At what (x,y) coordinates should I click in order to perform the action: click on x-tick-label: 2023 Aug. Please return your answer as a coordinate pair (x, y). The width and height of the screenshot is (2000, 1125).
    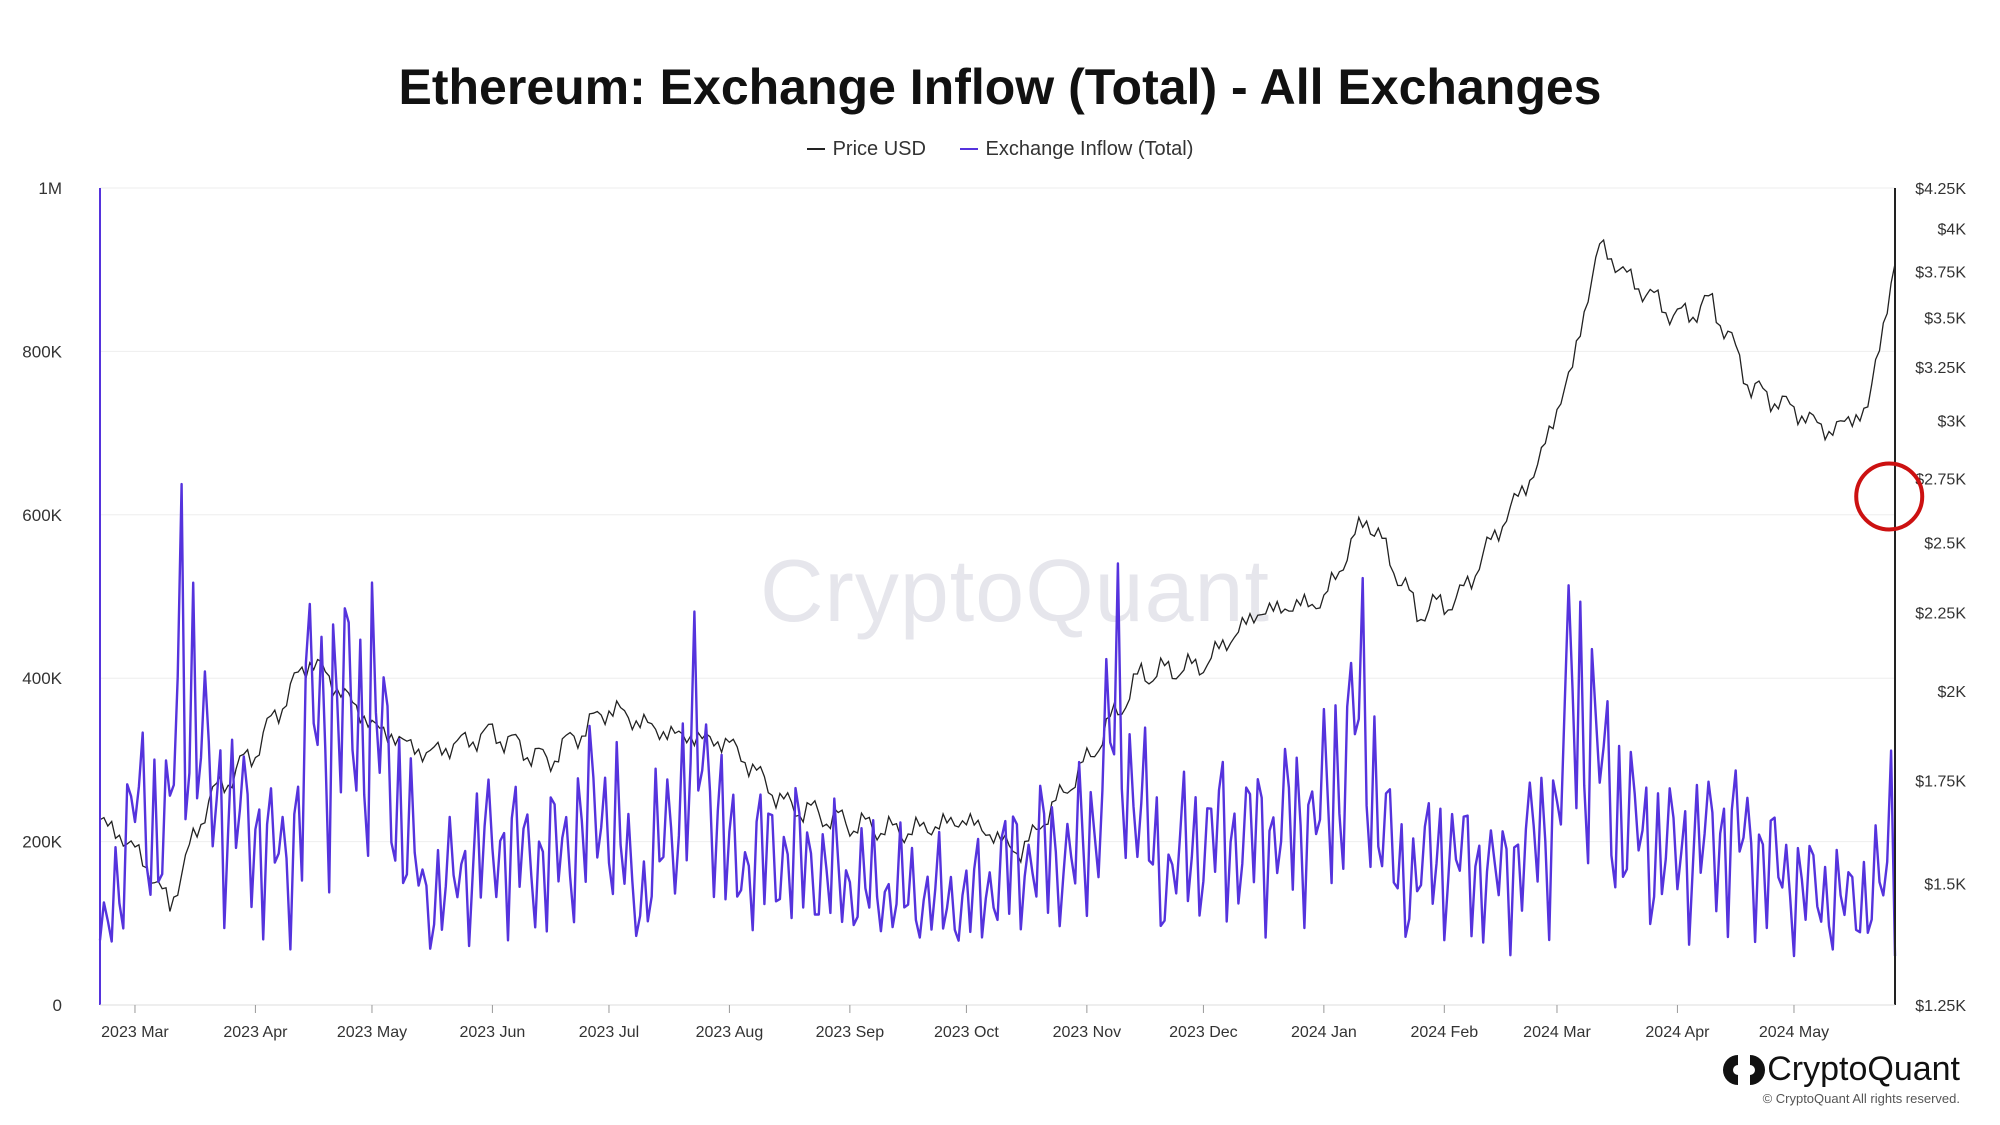
    Looking at the image, I should click on (730, 1032).